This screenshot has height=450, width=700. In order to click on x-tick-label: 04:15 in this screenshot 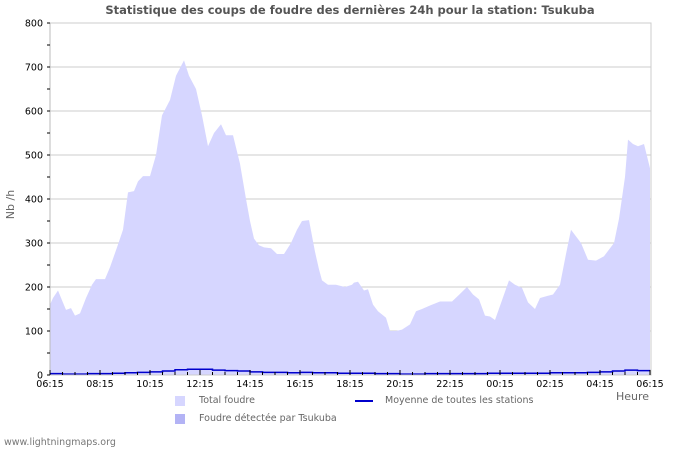, I will do `click(599, 384)`.